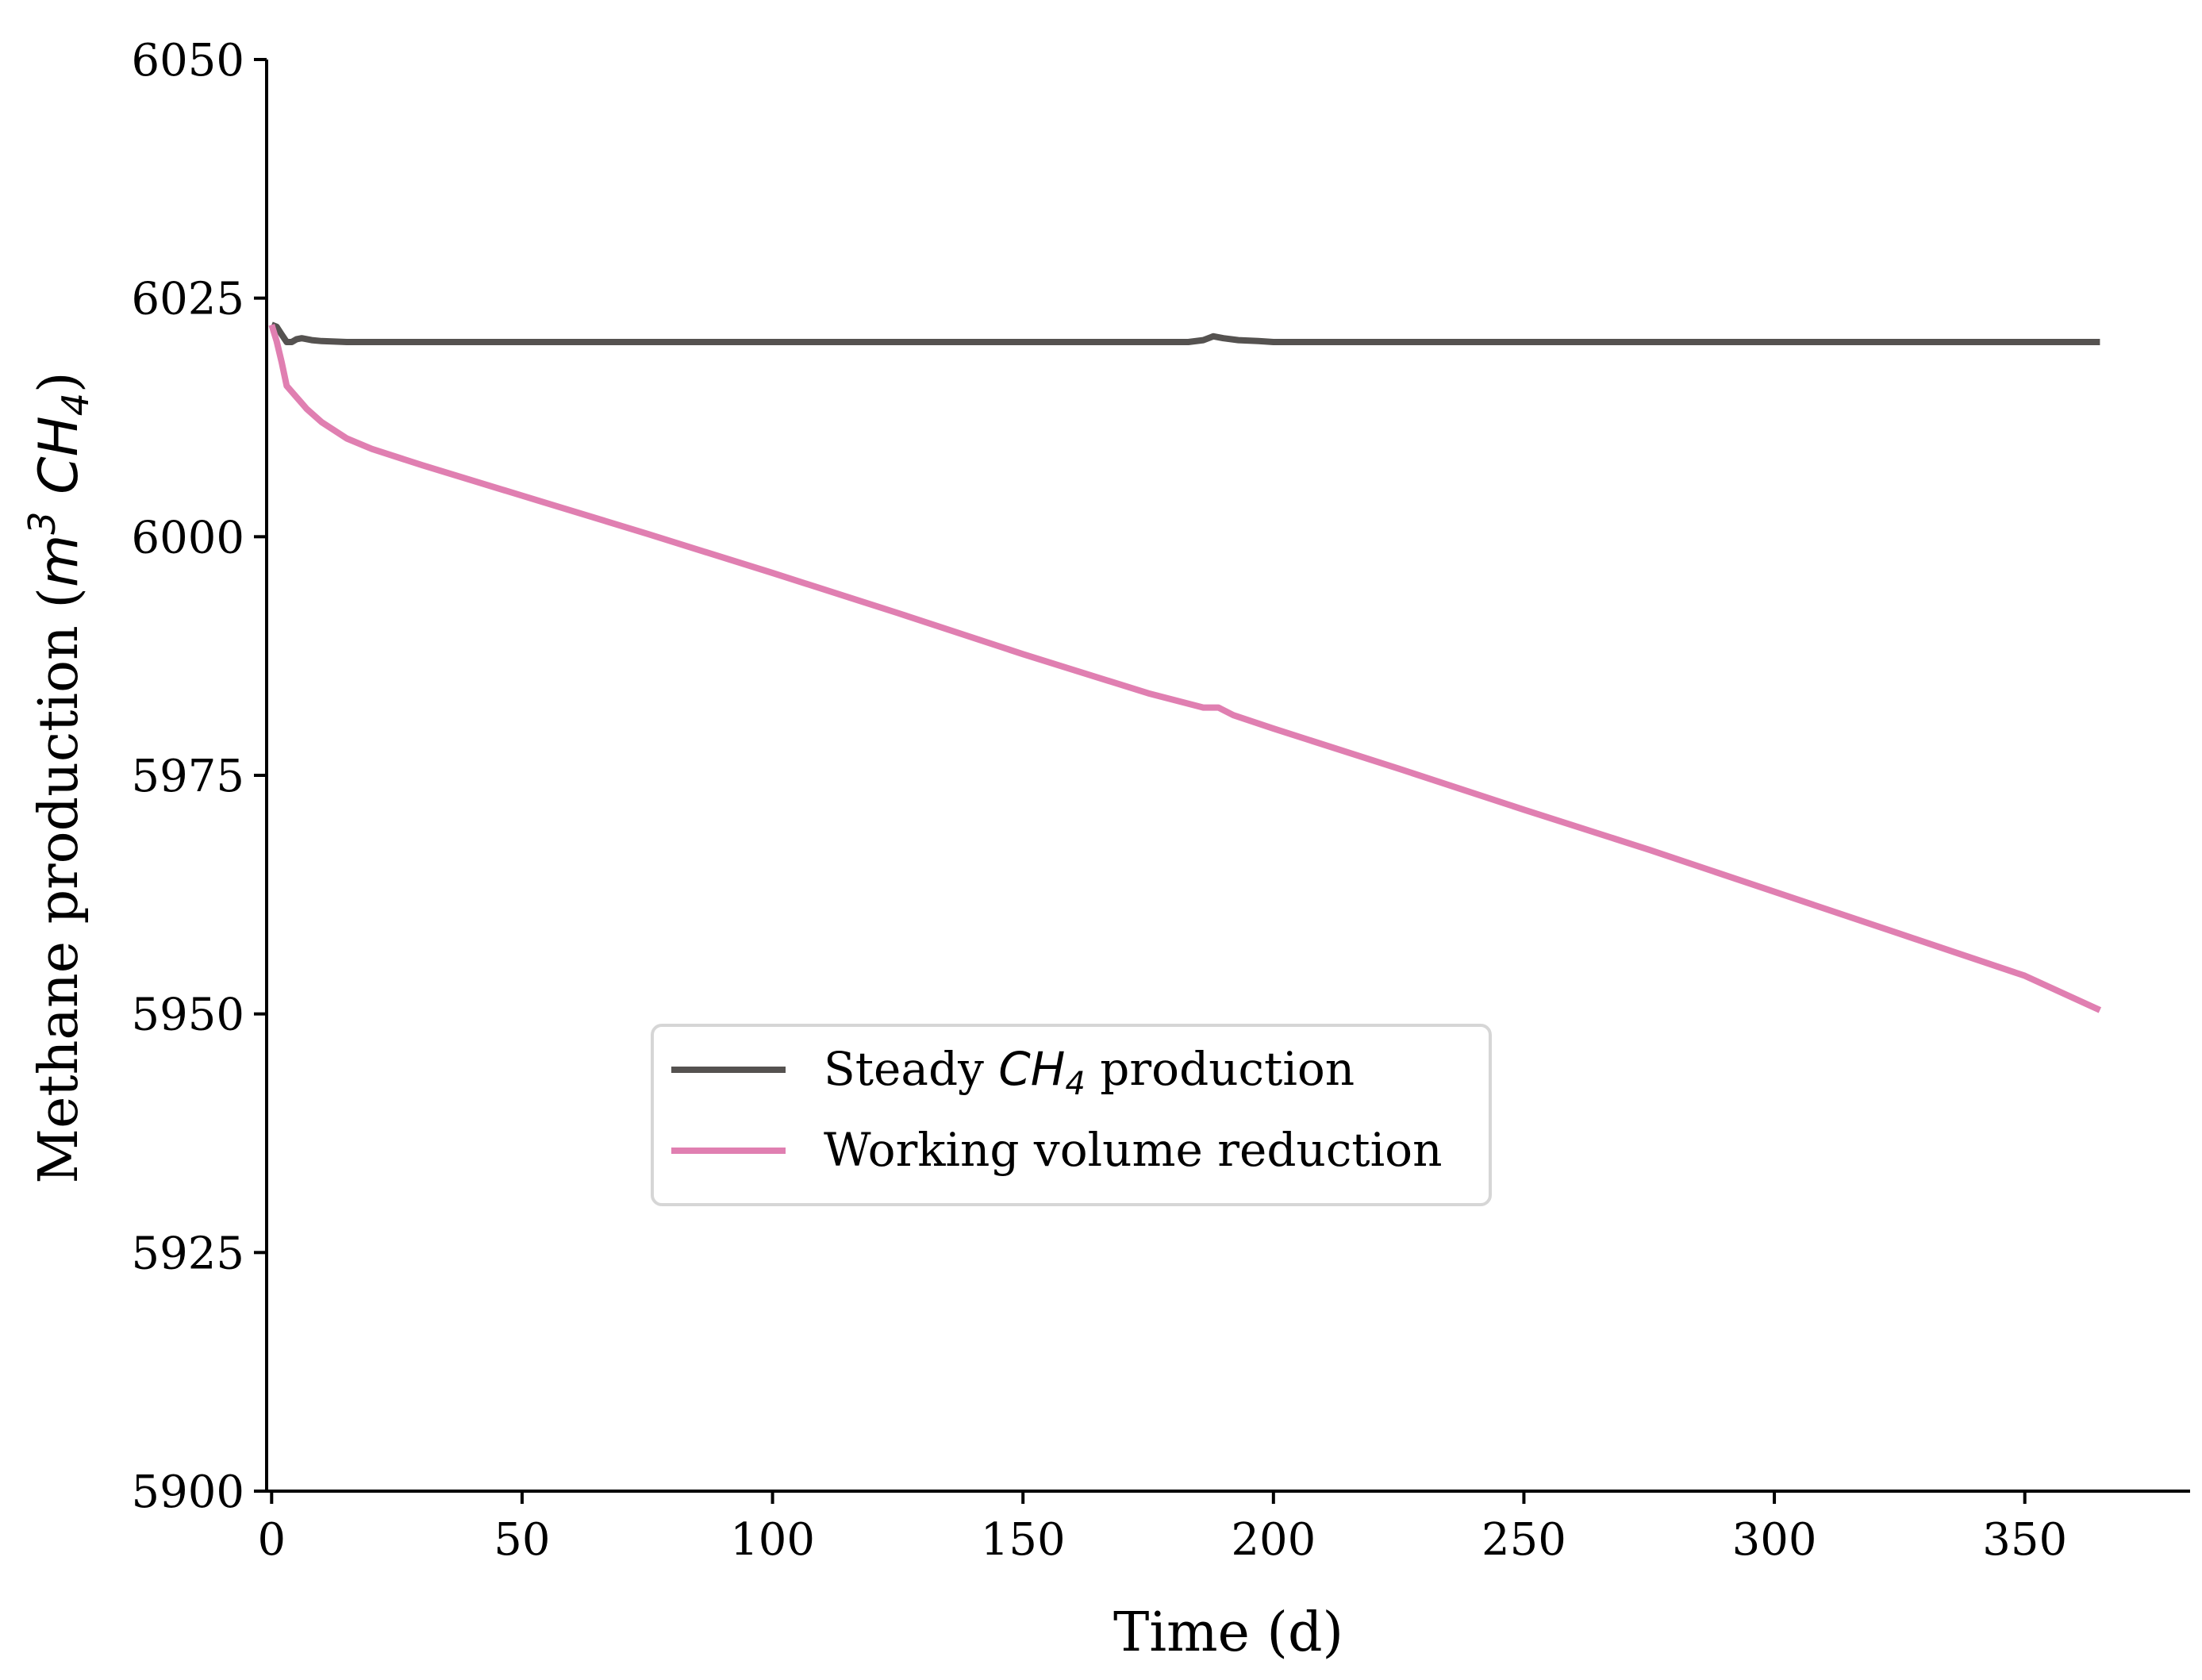 This screenshot has height=1680, width=2202. What do you see at coordinates (1185, 333) in the screenshot?
I see `series-line-steady` at bounding box center [1185, 333].